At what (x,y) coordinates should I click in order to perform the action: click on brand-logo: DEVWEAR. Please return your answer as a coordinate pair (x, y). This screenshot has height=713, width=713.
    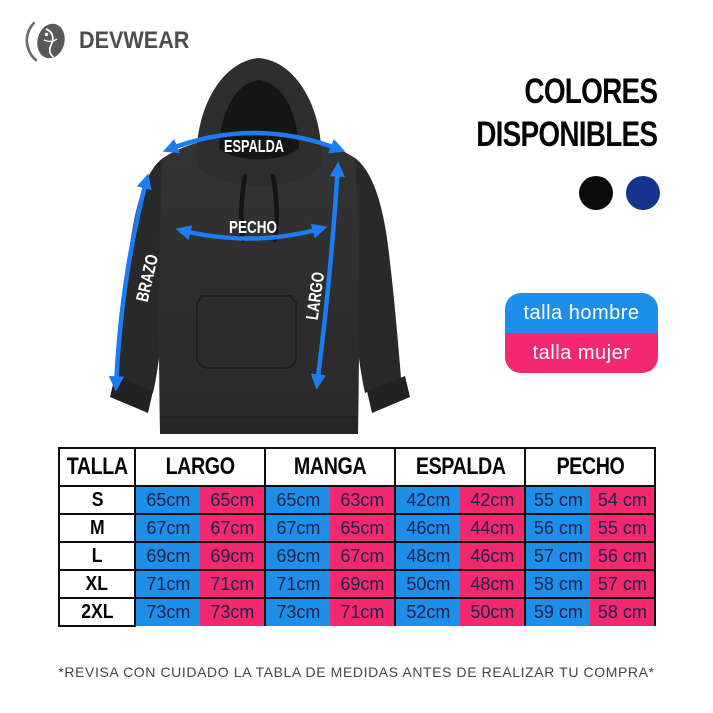
    Looking at the image, I should click on (113, 41).